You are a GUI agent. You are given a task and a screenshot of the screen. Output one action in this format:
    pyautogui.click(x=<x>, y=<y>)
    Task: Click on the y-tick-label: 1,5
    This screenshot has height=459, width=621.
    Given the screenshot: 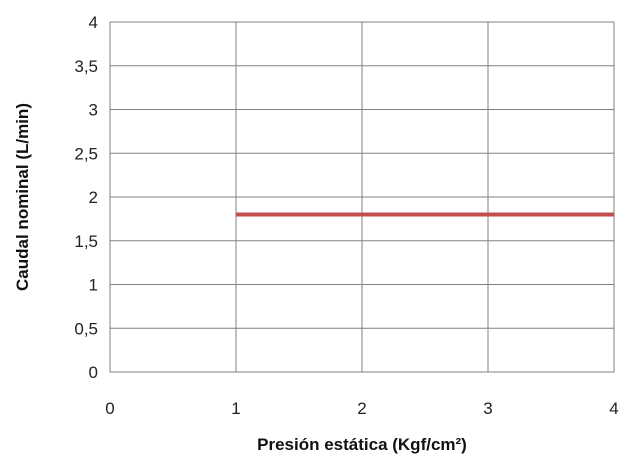 What is the action you would take?
    pyautogui.click(x=86, y=241)
    